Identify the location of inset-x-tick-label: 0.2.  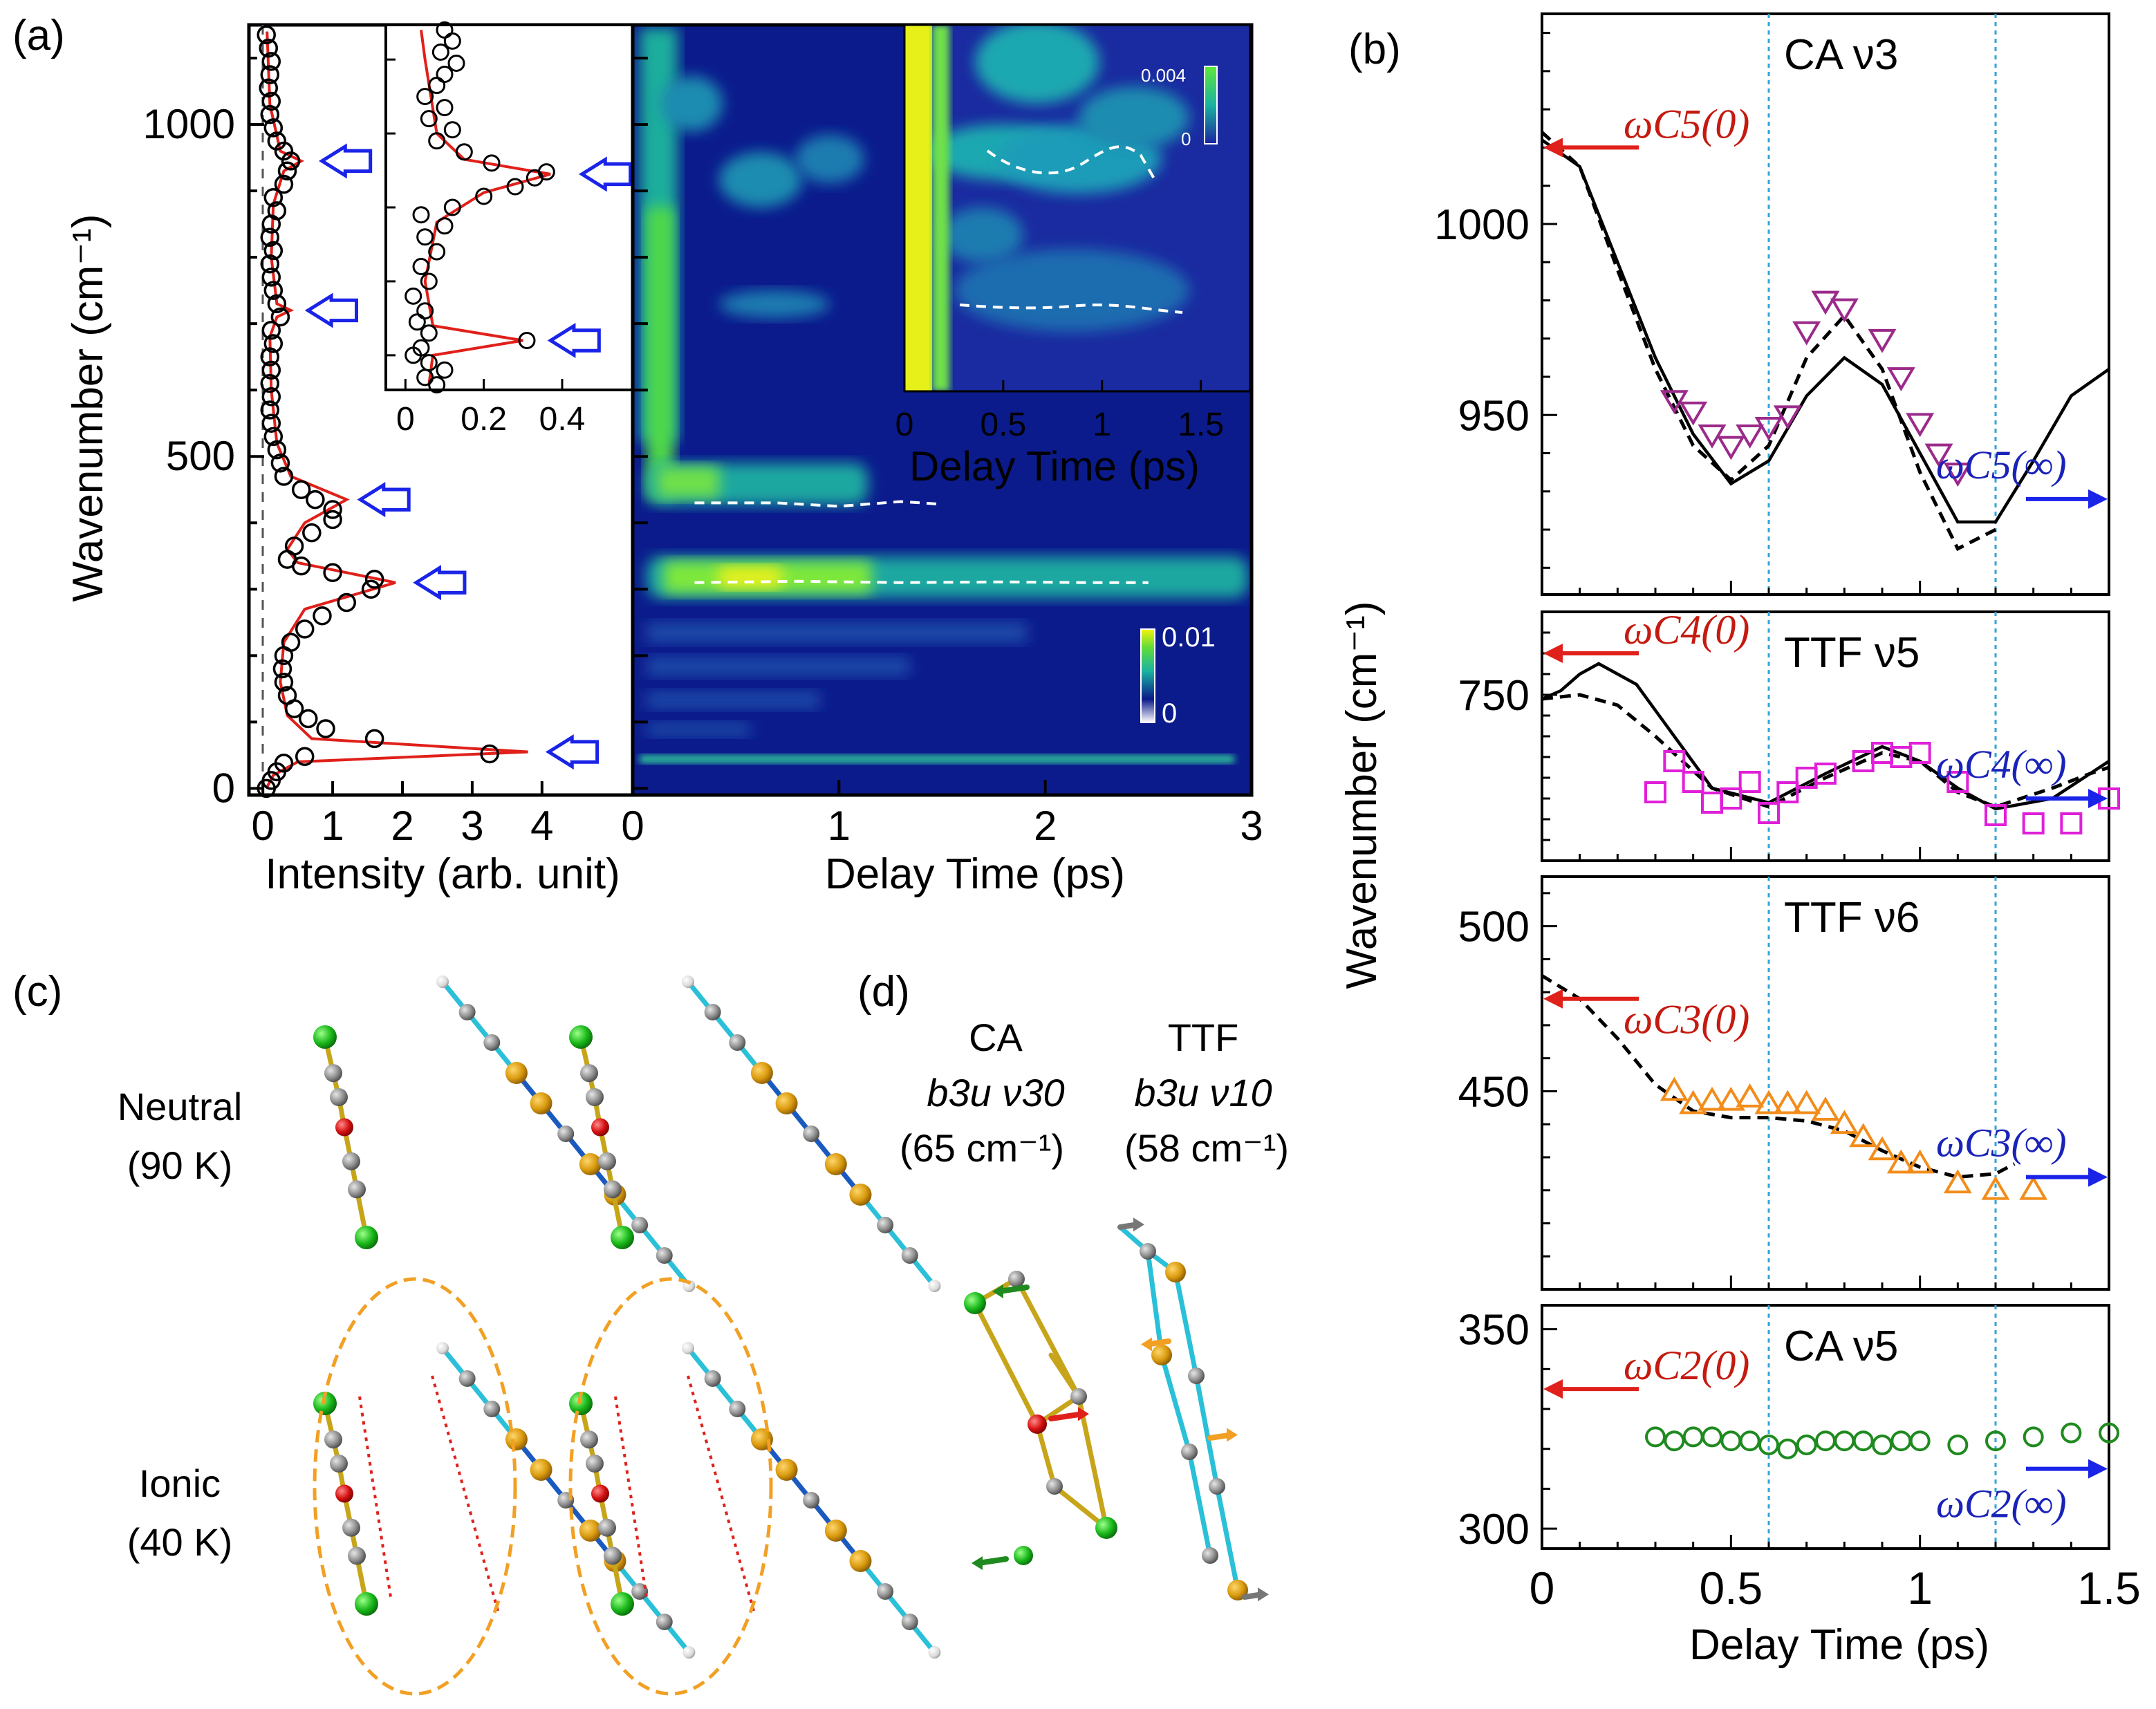
(484, 419).